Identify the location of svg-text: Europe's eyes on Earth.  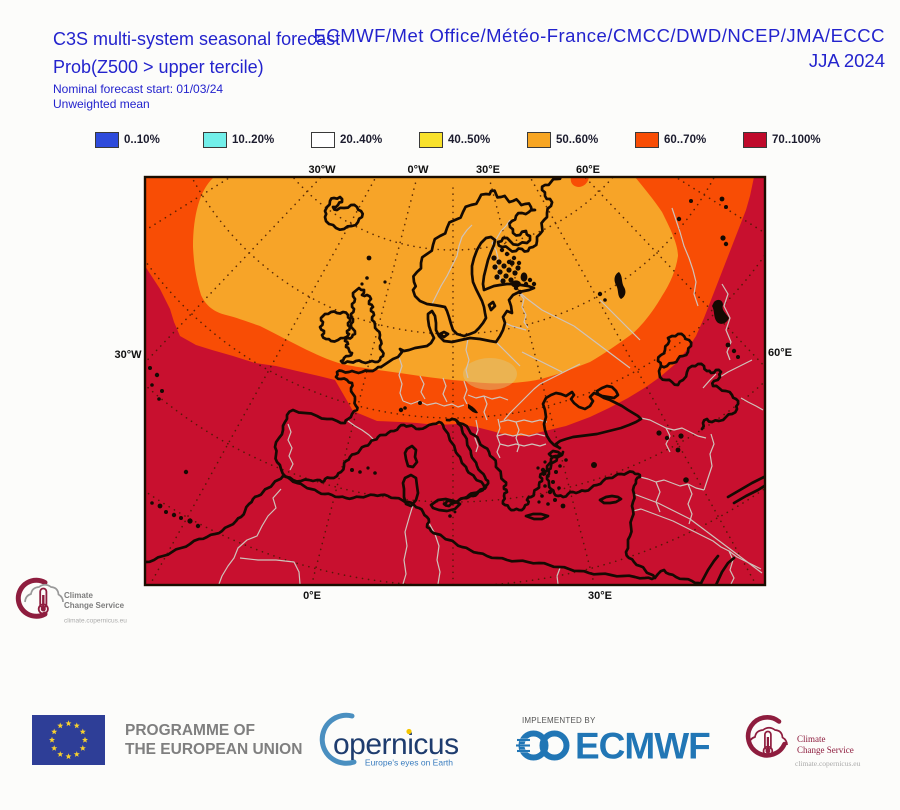
(409, 763).